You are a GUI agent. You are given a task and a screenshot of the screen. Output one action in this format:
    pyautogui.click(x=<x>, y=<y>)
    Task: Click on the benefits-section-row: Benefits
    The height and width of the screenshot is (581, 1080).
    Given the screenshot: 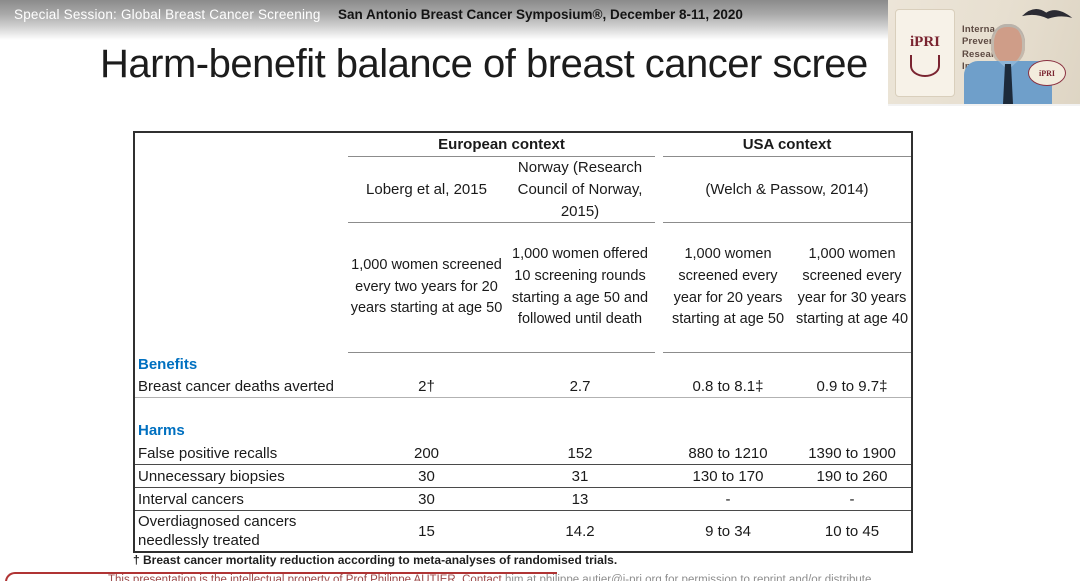 What is the action you would take?
    pyautogui.click(x=523, y=364)
    